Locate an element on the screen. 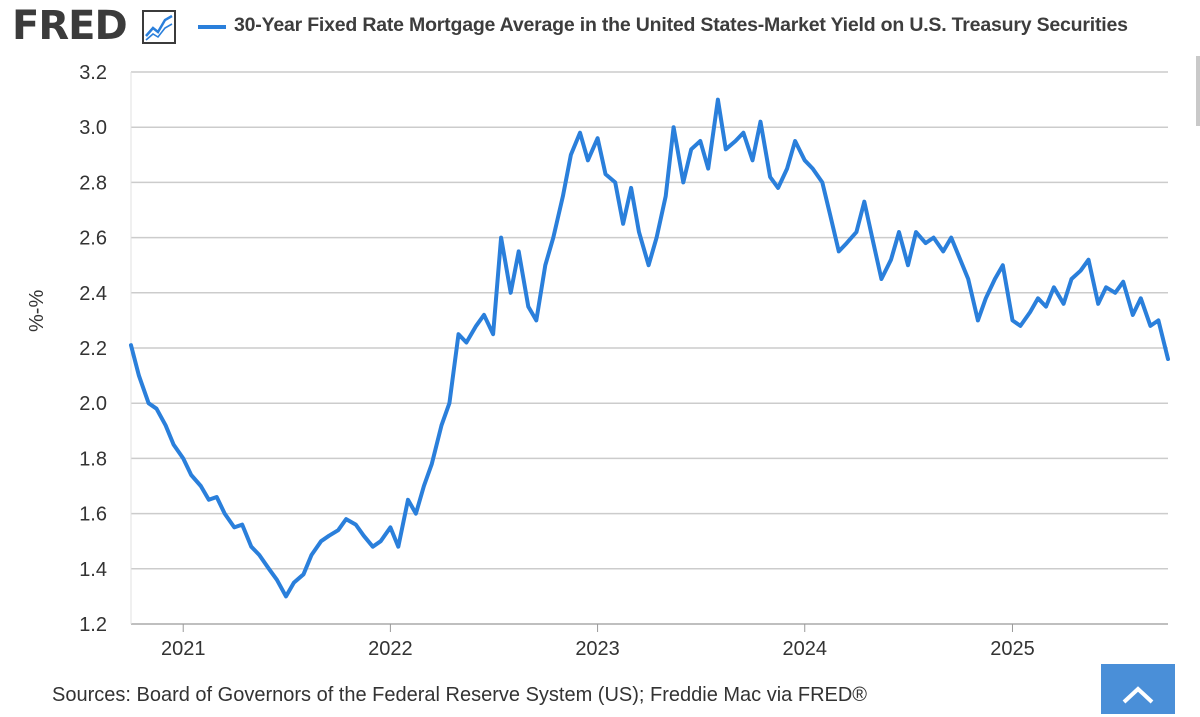  y-tick-label: 1.2 is located at coordinates (93, 625).